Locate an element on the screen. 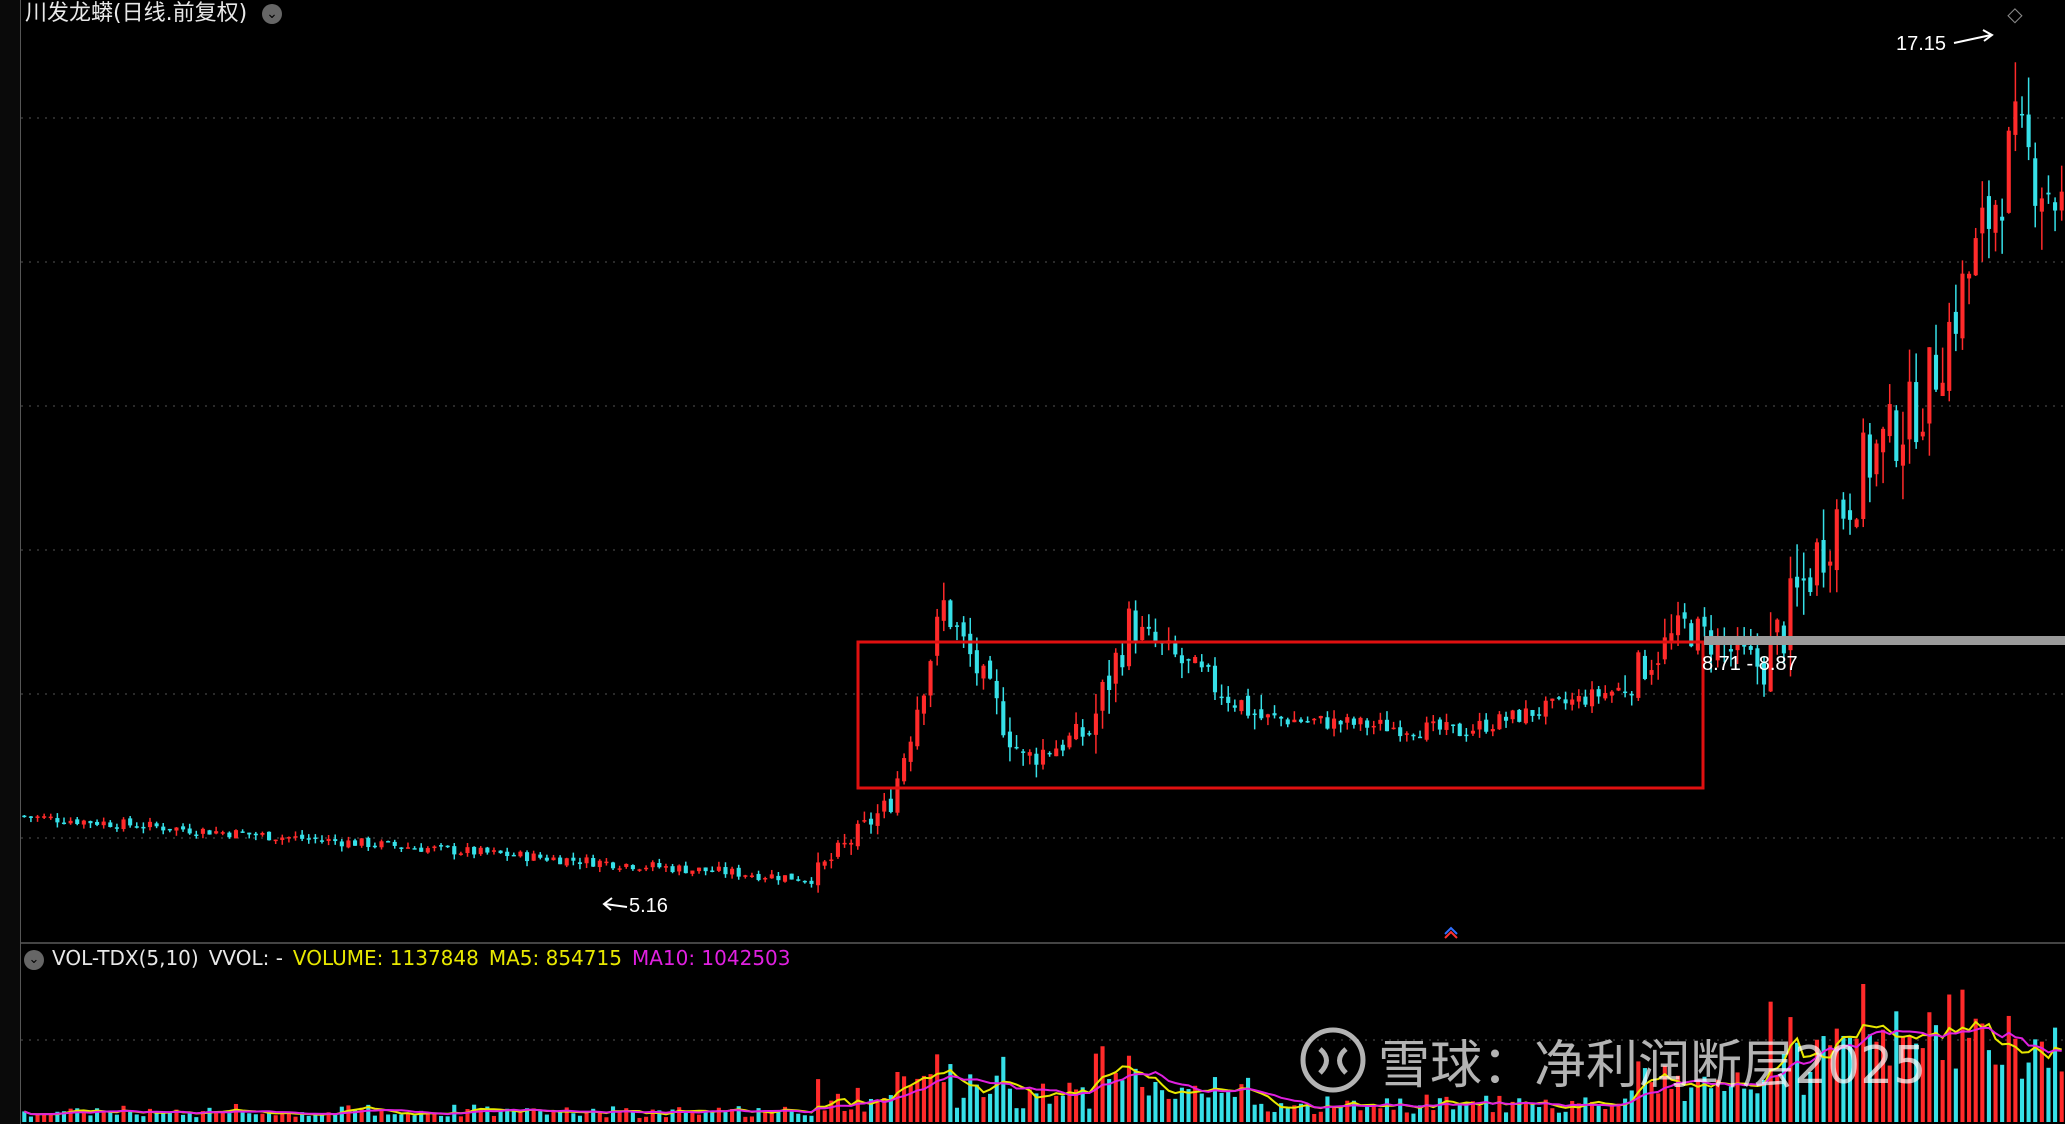 This screenshot has height=1124, width=2065. indicator-name: VOL-TDX(5,10) is located at coordinates (125, 958).